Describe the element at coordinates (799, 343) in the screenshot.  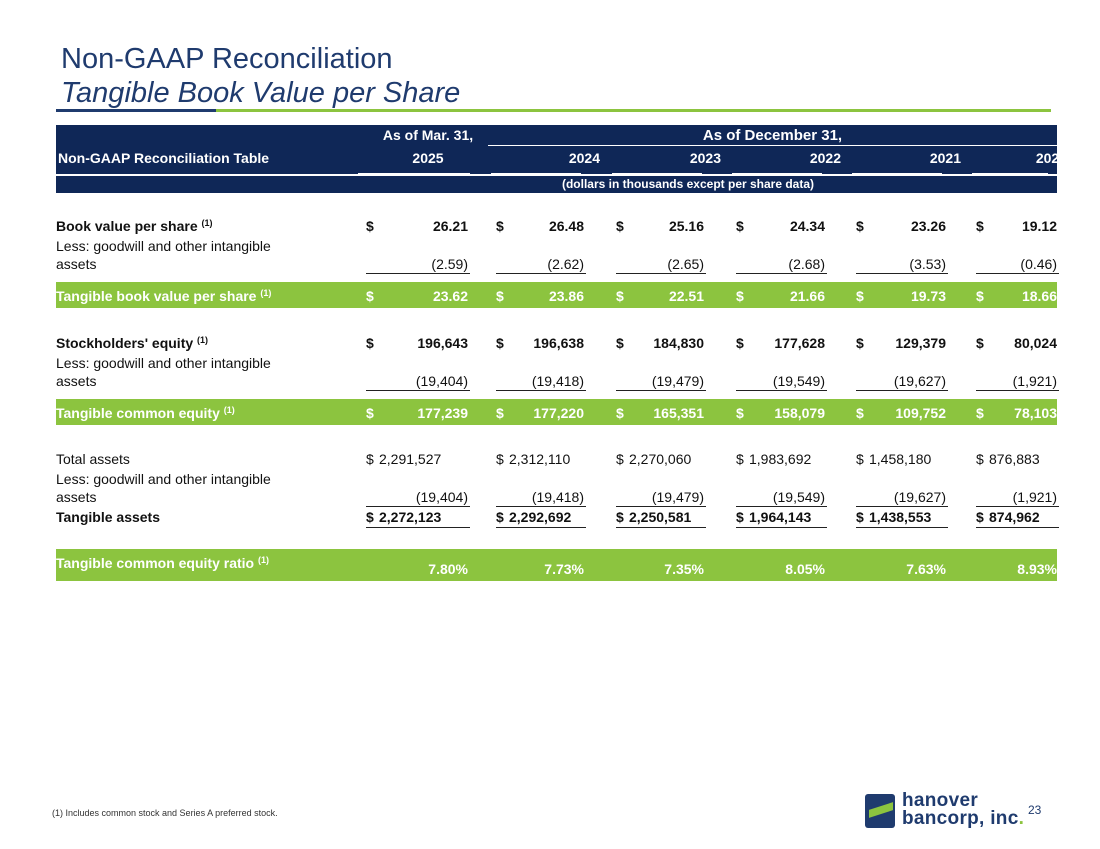
I see `value-cell: 177,628` at that location.